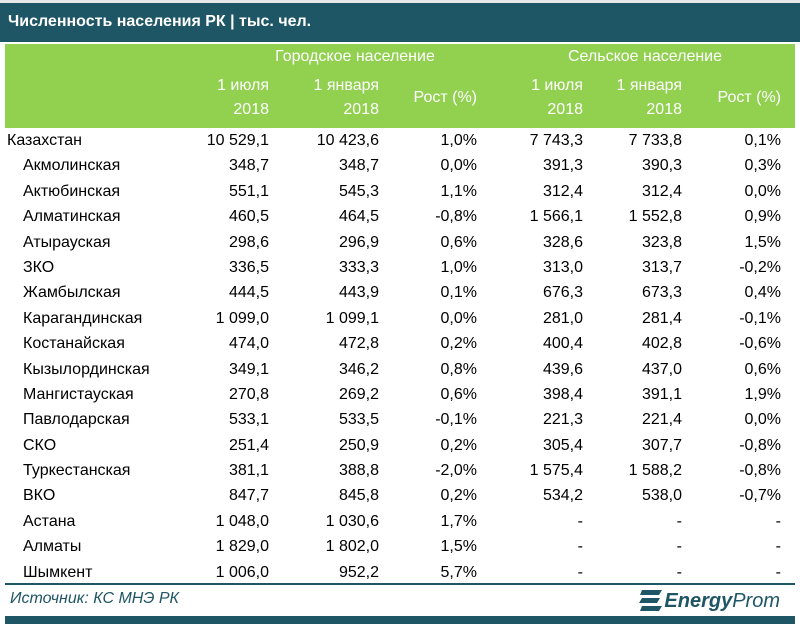 The width and height of the screenshot is (800, 624). Describe the element at coordinates (645, 56) in the screenshot. I see `rural-group-header: Сельское население` at that location.